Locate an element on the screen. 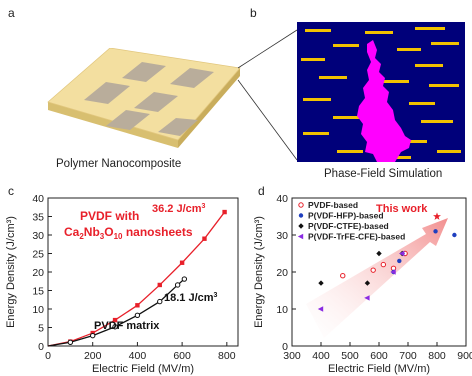 This screenshot has height=376, width=472. panel-b-letter: b is located at coordinates (253, 13).